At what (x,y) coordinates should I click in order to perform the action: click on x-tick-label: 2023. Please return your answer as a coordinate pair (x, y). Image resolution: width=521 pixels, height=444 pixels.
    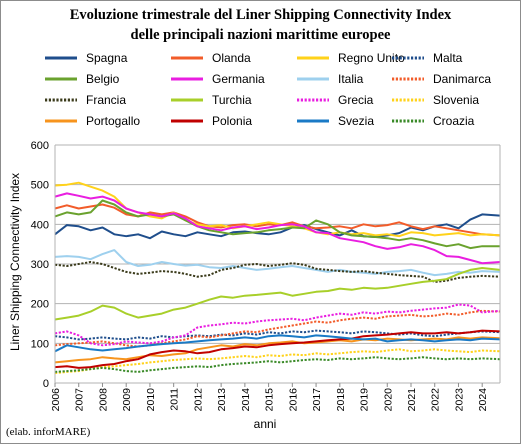
    Looking at the image, I should click on (459, 400).